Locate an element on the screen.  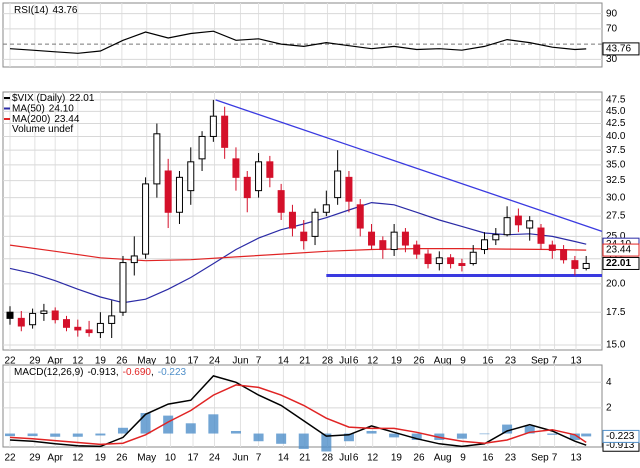
value-tag-label: 43.76 is located at coordinates (618, 49).